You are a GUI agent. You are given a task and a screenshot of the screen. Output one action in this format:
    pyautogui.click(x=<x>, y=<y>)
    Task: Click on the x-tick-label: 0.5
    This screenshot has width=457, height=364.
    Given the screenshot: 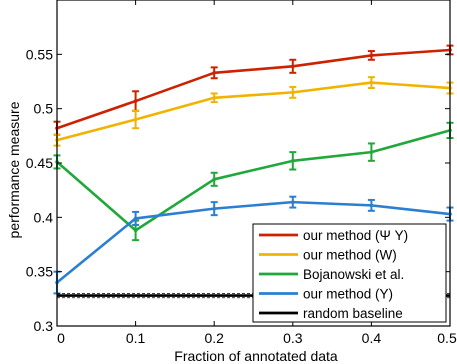 What is the action you would take?
    pyautogui.click(x=447, y=338)
    